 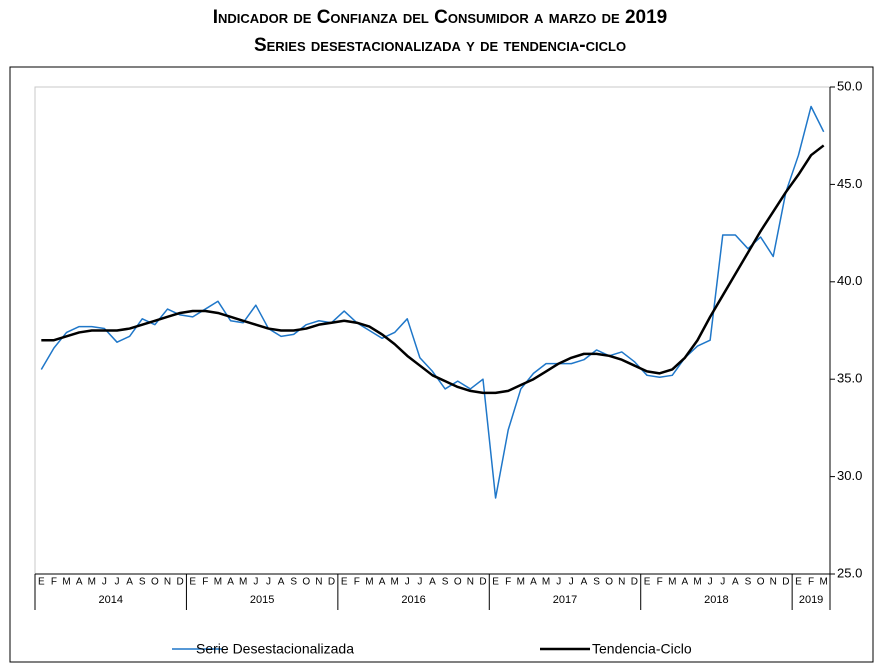 What do you see at coordinates (849, 183) in the screenshot?
I see `y-tick-label: 45.0` at bounding box center [849, 183].